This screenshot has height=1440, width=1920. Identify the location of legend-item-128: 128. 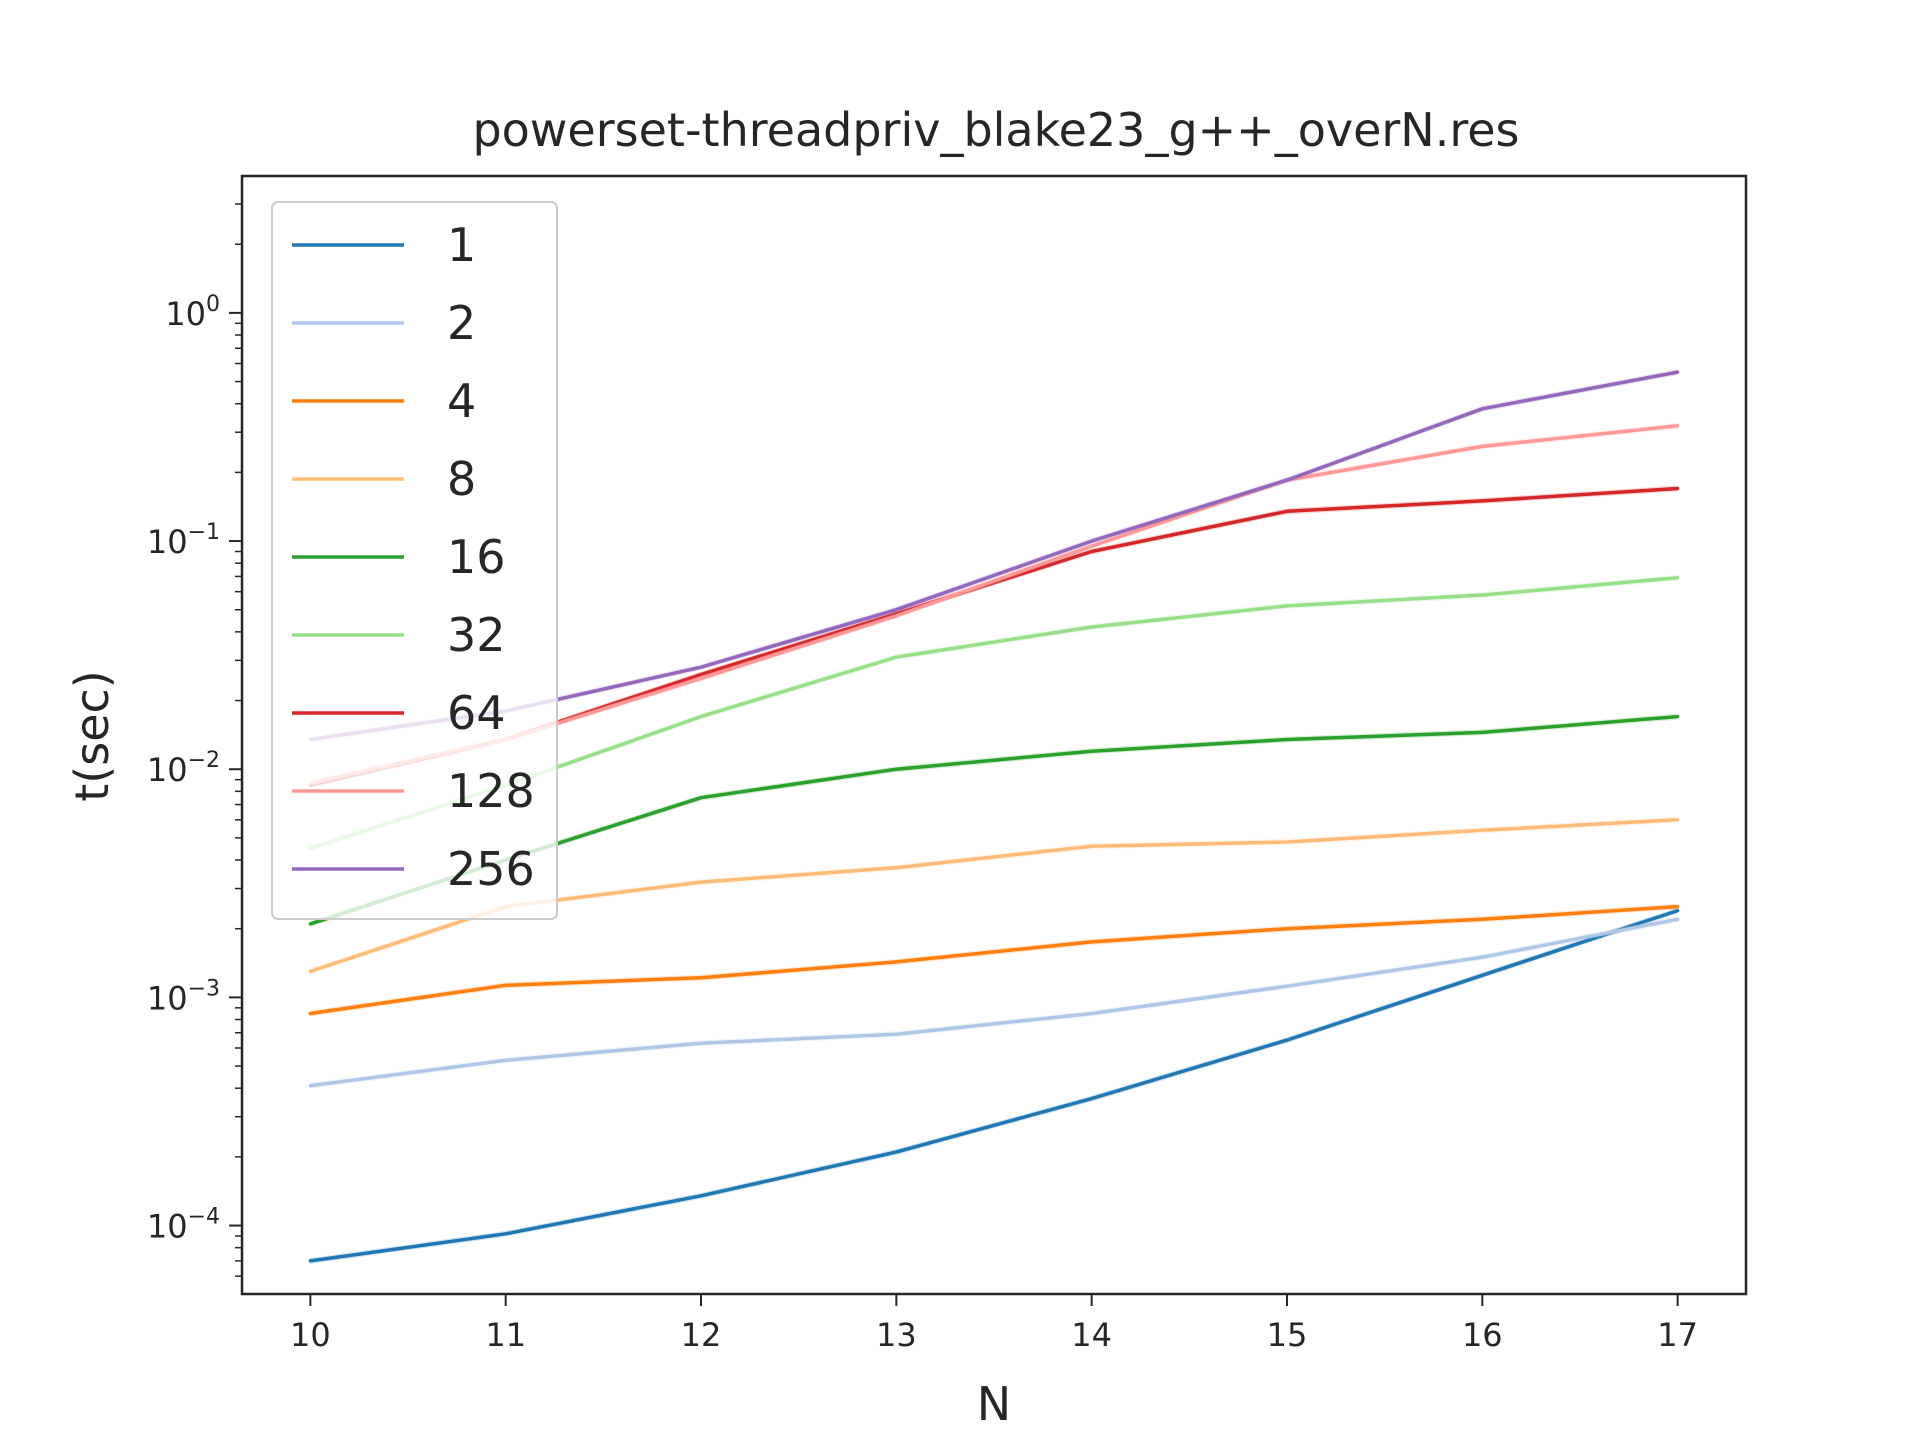
(413, 791).